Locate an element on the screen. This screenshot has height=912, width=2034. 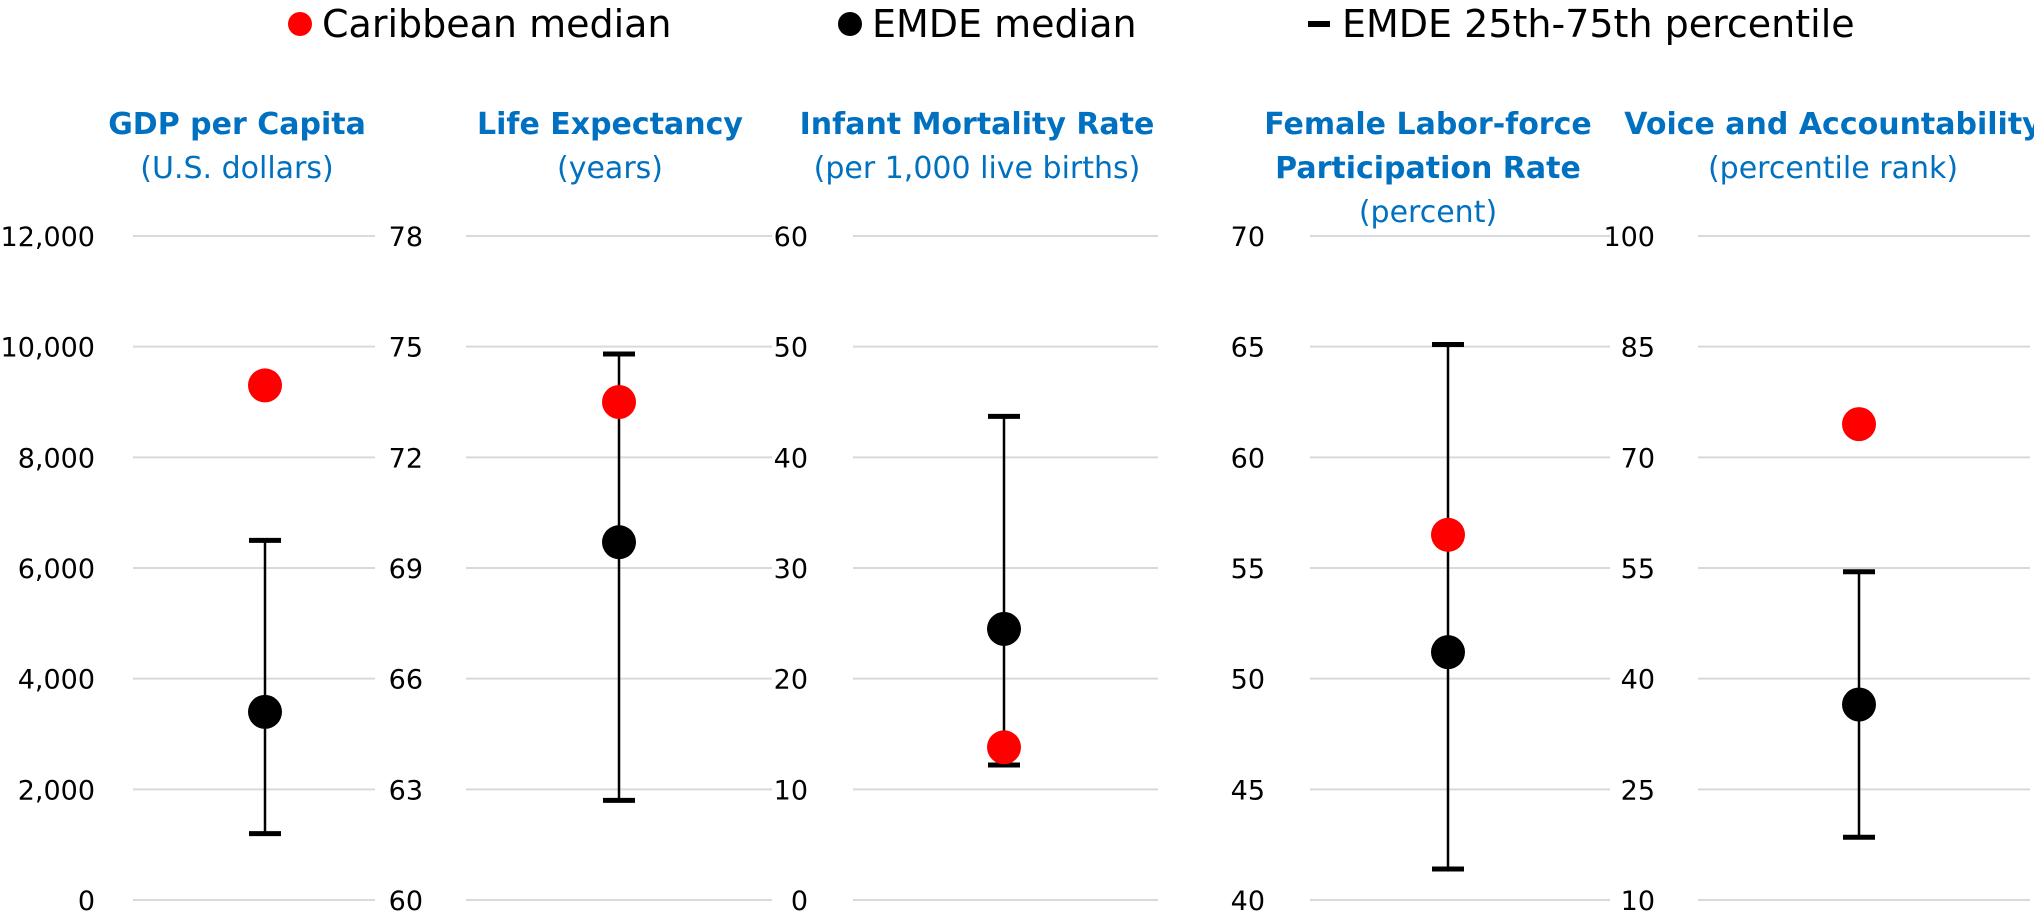
legend-item-range: EMDE 25th-75th percentile is located at coordinates (1581, 24).